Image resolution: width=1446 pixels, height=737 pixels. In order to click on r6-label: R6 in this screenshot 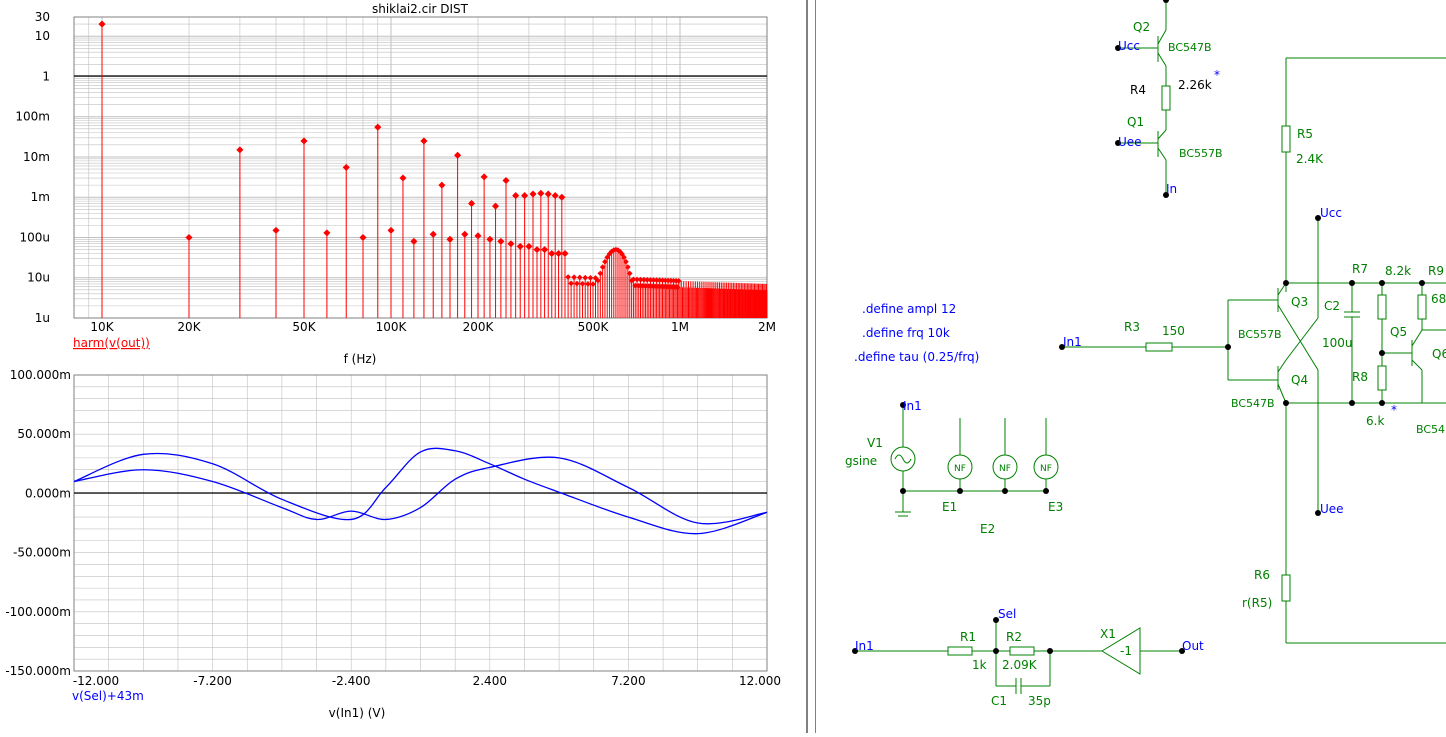, I will do `click(1262, 575)`.